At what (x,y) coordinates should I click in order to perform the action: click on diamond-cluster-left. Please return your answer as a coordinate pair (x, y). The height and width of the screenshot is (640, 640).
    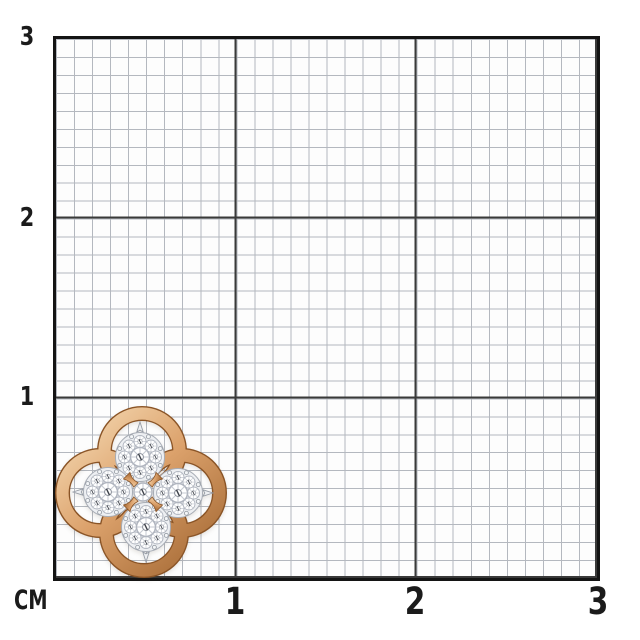
    Looking at the image, I should click on (108, 492).